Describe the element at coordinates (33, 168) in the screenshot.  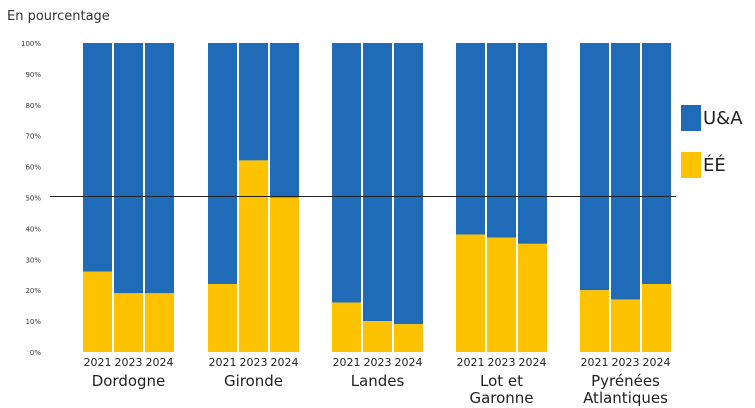
I see `y-tick-label: 60%` at that location.